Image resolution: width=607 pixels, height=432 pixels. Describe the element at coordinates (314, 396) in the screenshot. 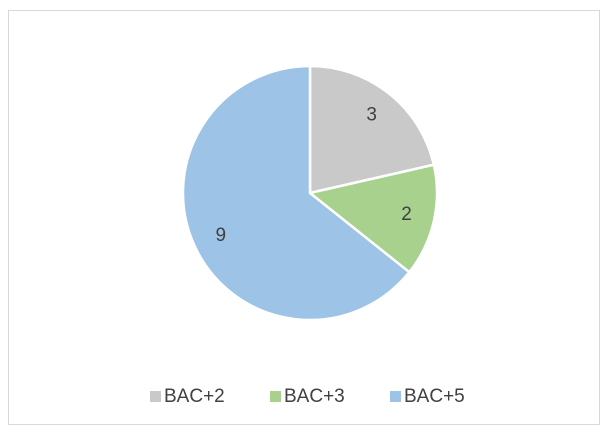

I see `legend-label: BAC+3` at that location.